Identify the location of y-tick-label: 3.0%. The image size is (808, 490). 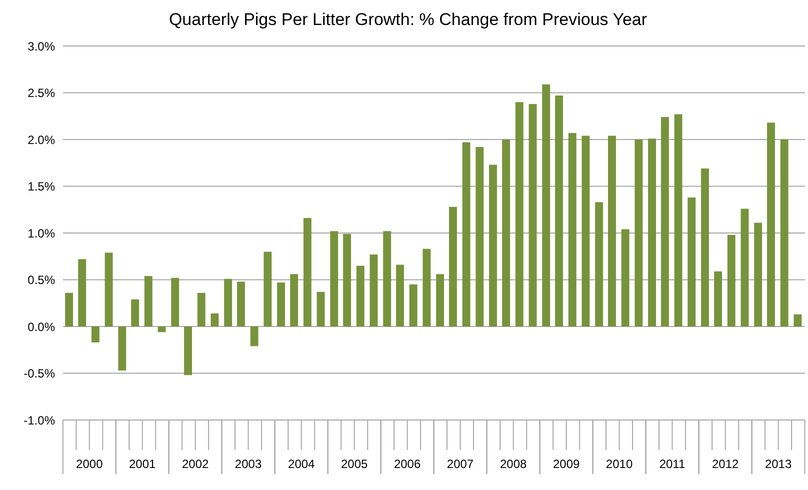
(42, 46).